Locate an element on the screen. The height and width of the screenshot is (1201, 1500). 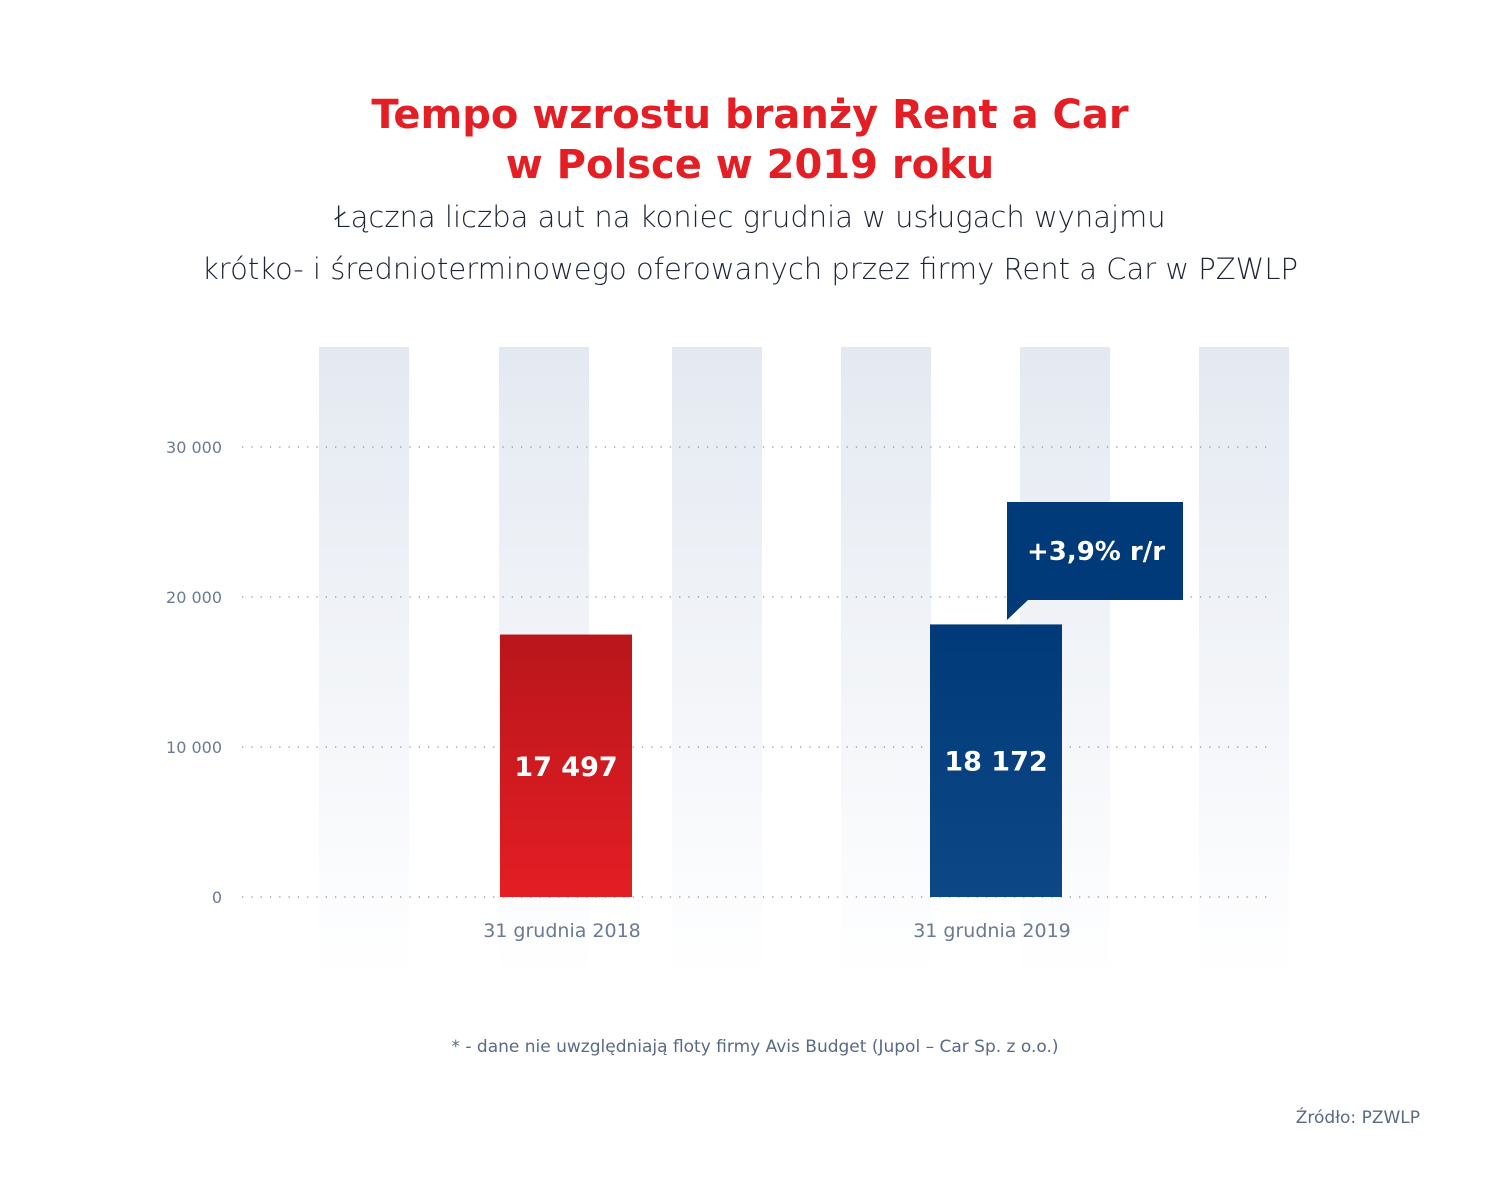
y-tick-label: 0 is located at coordinates (217, 897).